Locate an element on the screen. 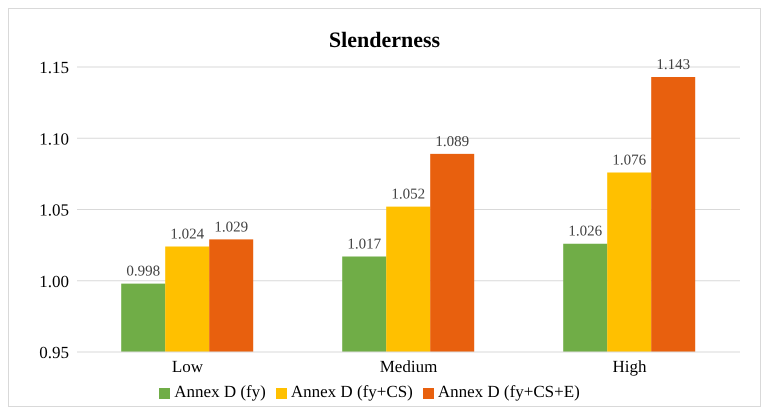  data-label: 1.143 is located at coordinates (673, 64).